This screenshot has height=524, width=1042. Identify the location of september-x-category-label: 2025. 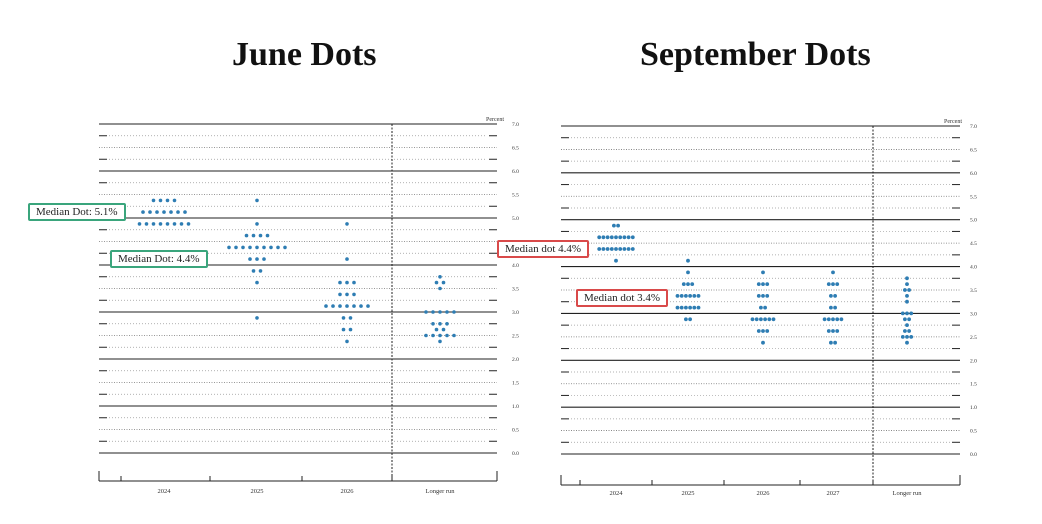
(688, 493).